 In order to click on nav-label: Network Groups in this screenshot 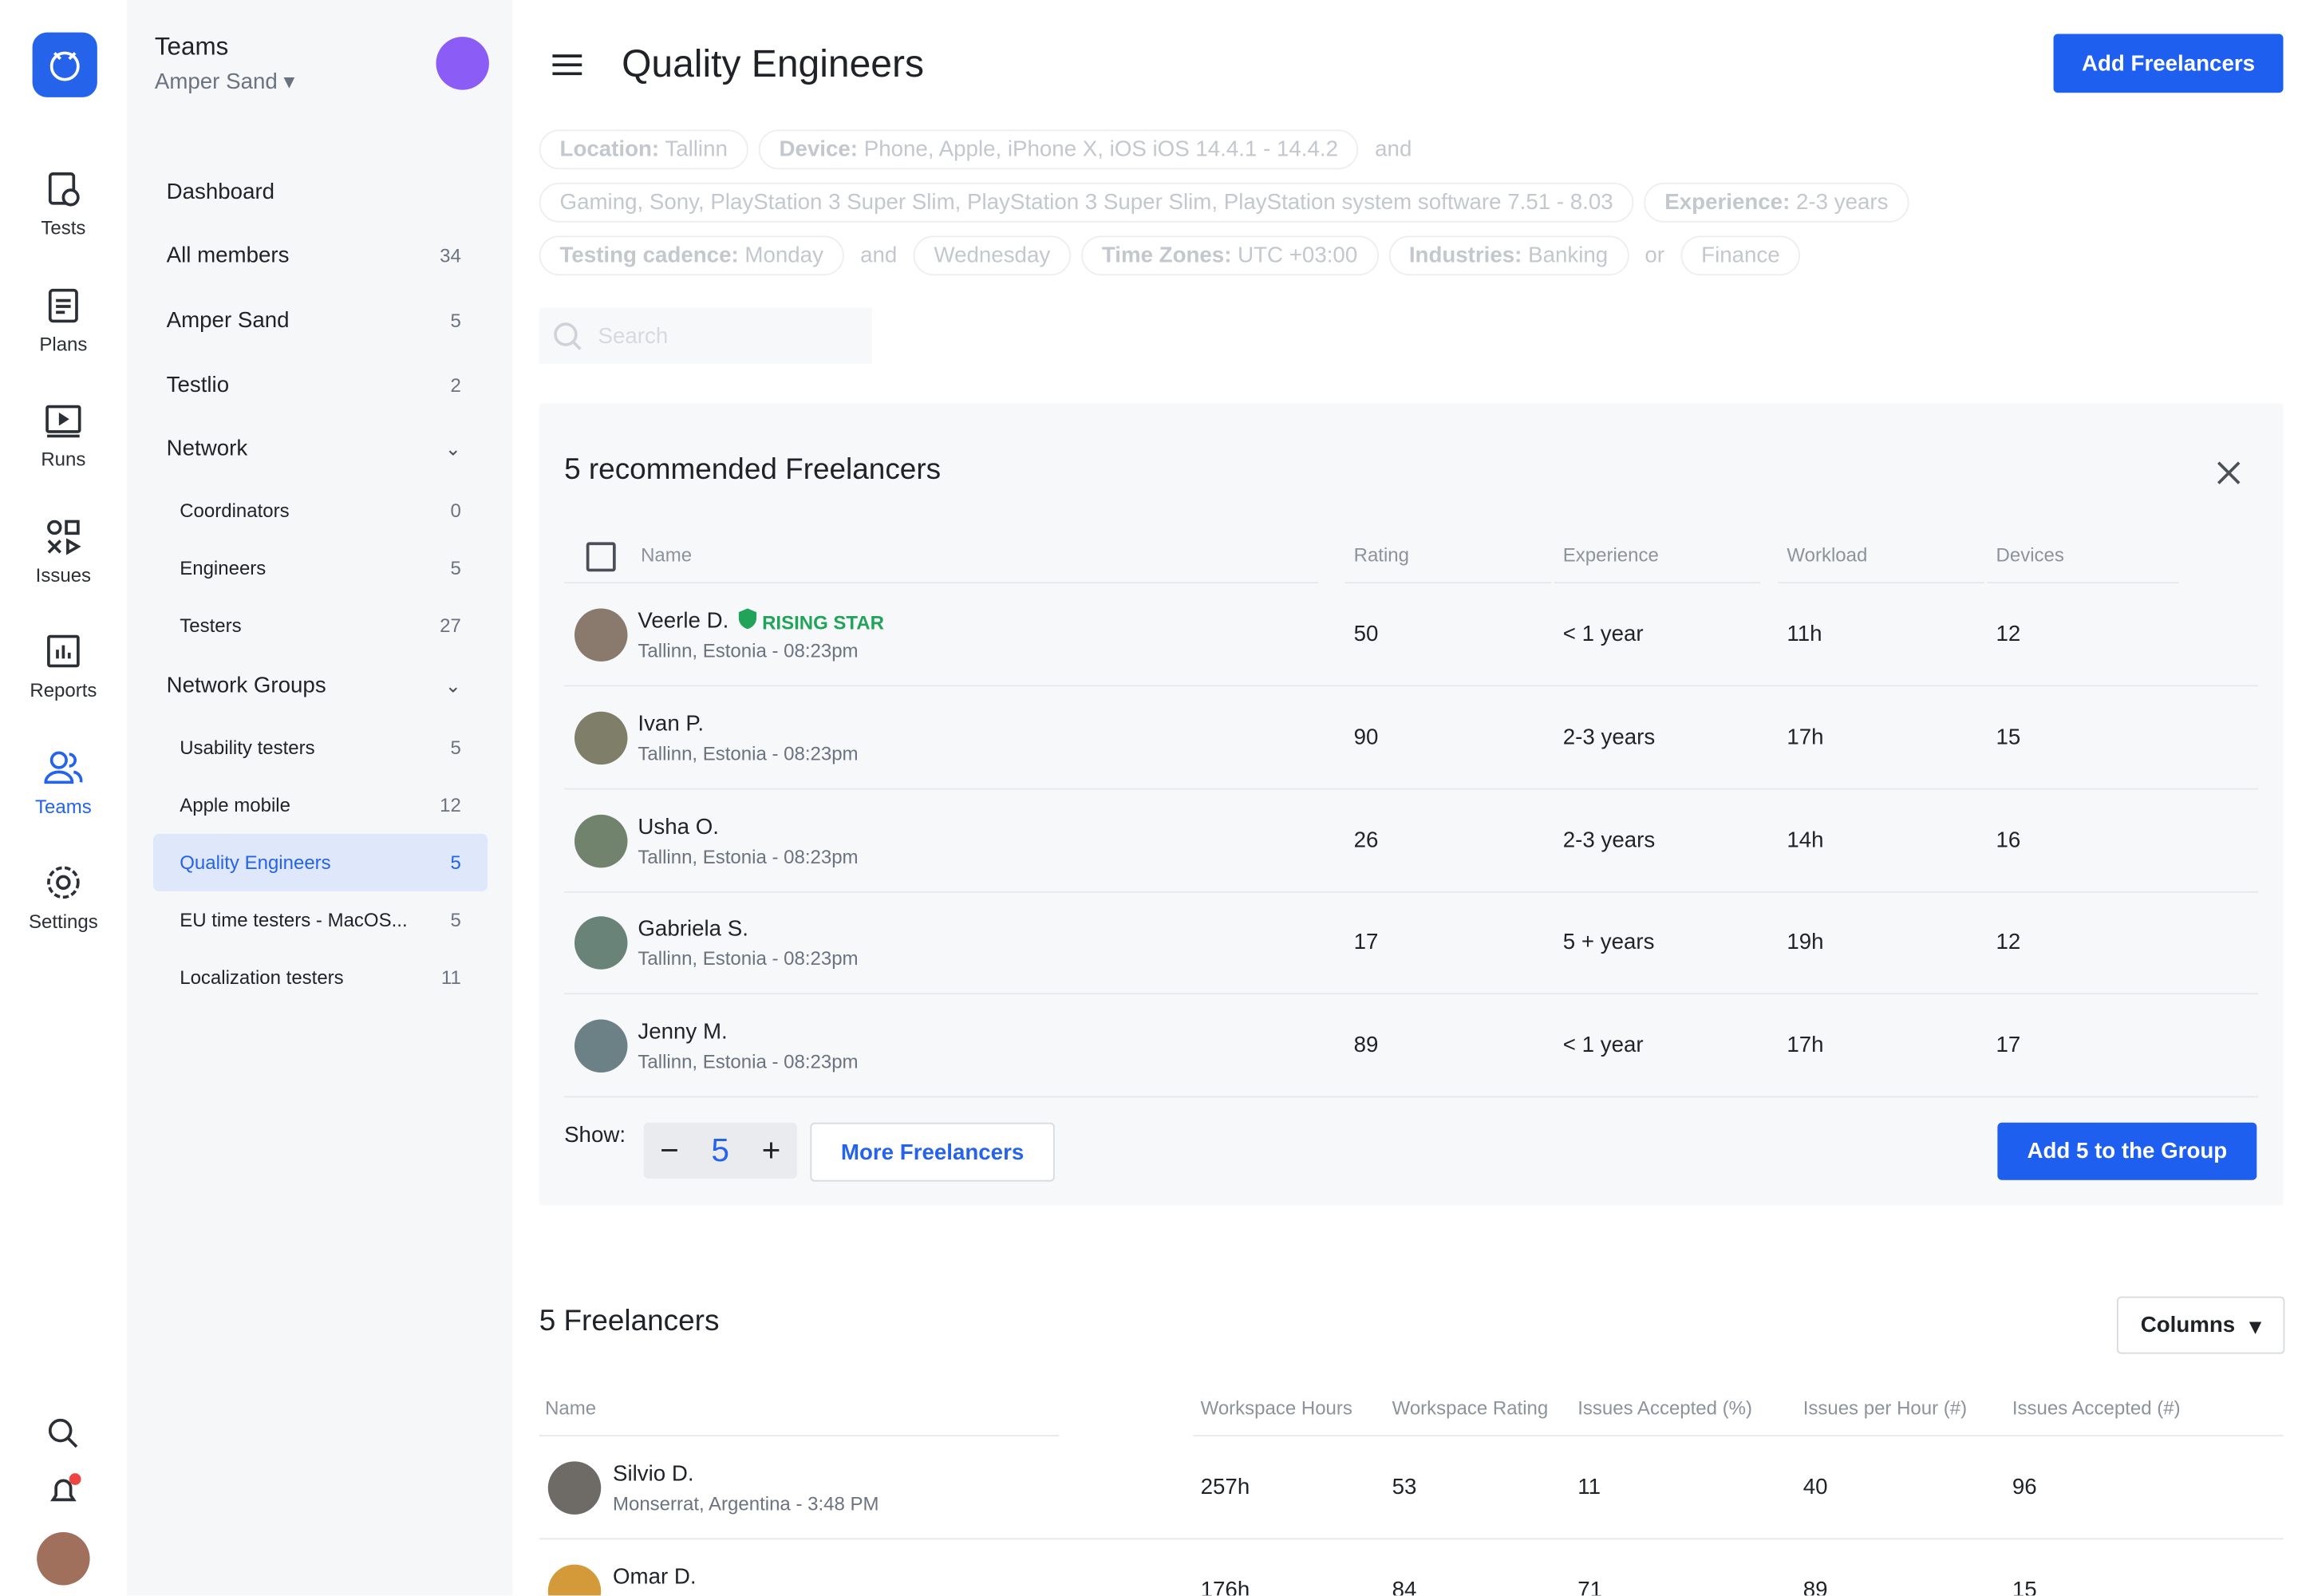, I will do `click(246, 686)`.